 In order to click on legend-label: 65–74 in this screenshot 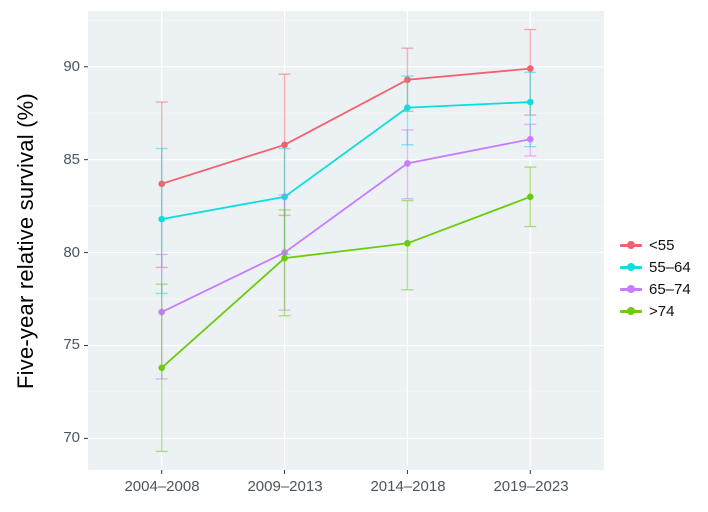, I will do `click(670, 289)`.